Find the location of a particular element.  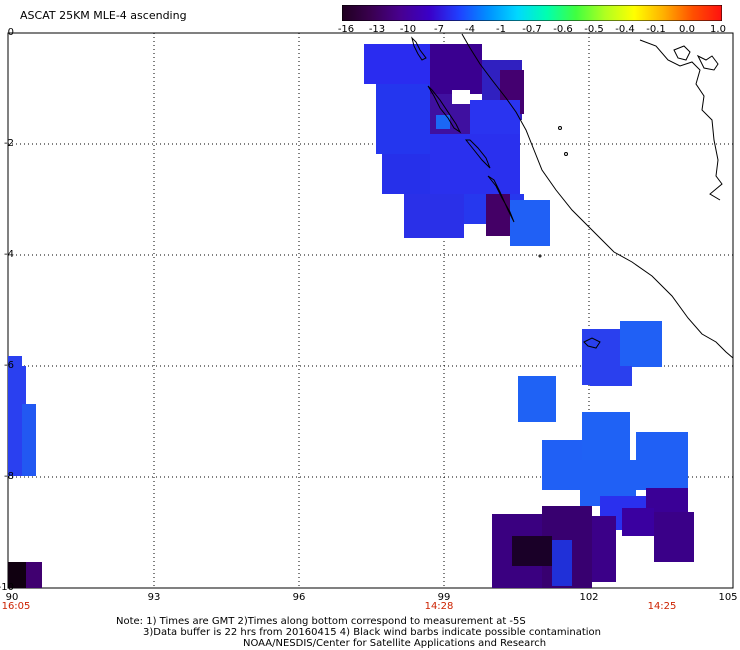

colorbar-label: -0.7 is located at coordinates (532, 29).